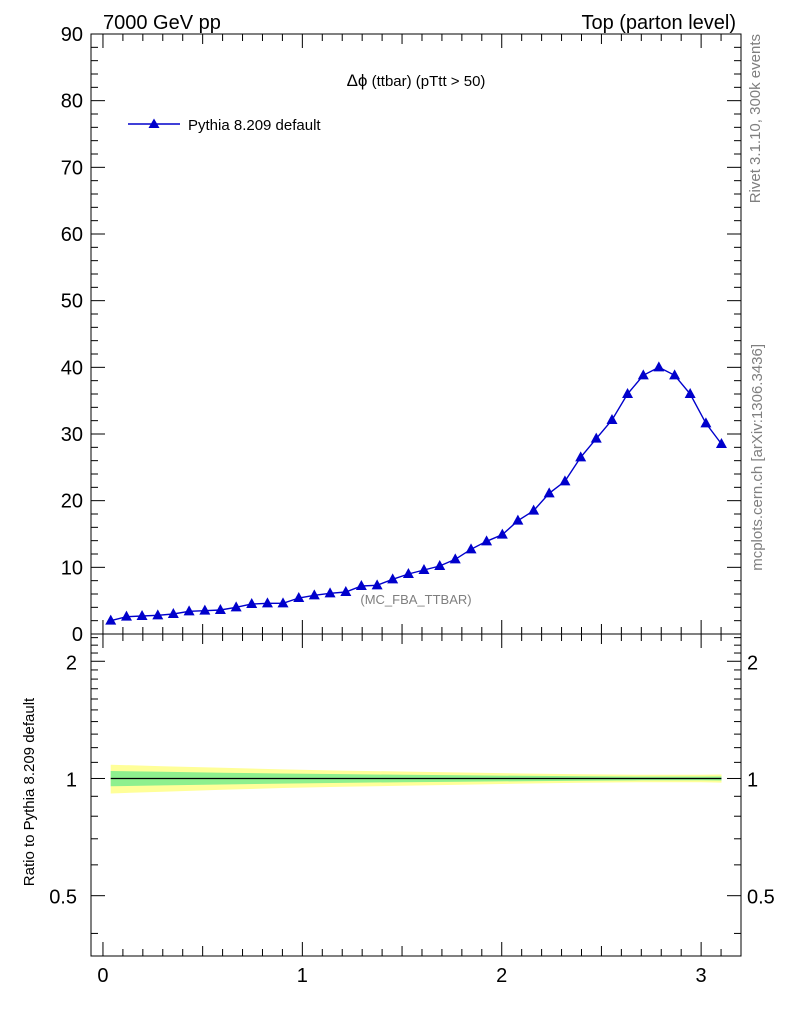  Describe the element at coordinates (755, 118) in the screenshot. I see `rivet-label: Rivet 3.1.10, 300k events` at that location.